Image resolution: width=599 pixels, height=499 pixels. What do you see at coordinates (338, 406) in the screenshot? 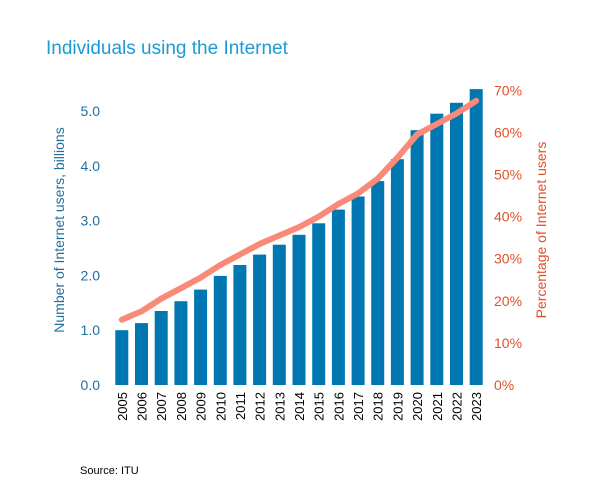
I see `x-tick-2016: 2016` at bounding box center [338, 406].